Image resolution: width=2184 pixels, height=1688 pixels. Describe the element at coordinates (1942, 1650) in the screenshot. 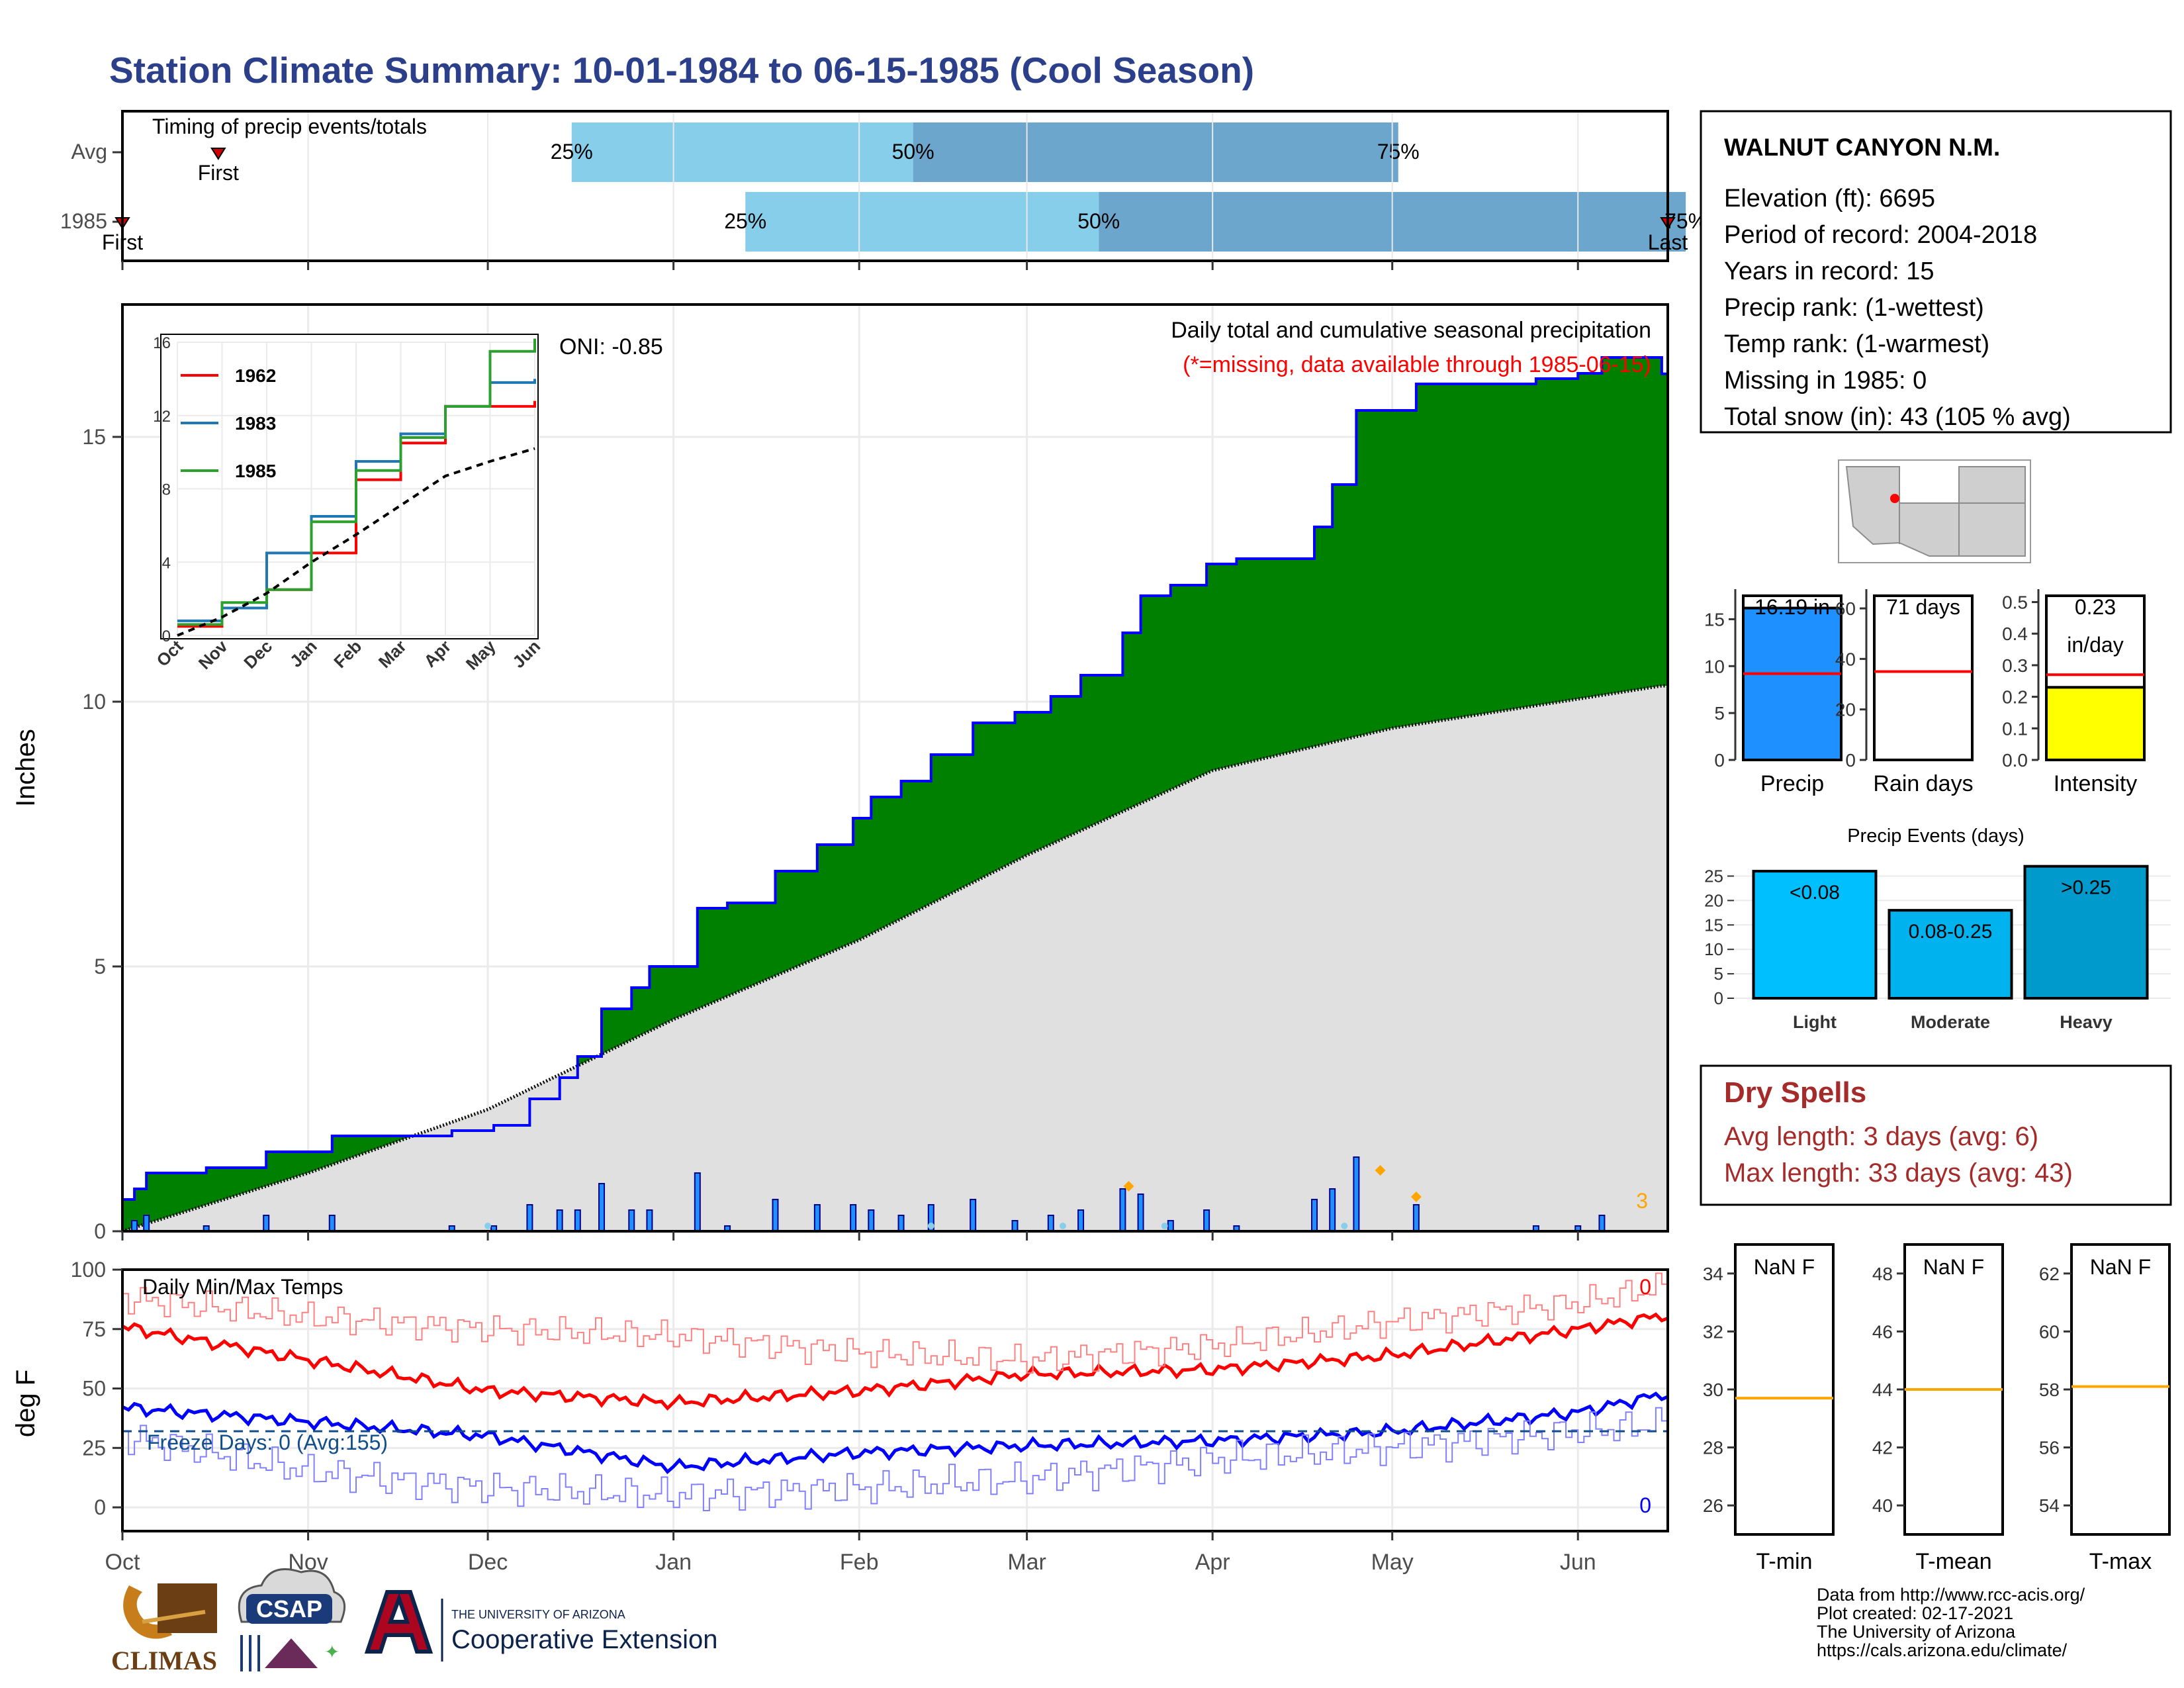

I see `footer-credit-line: https://cals.arizona.edu/climate/` at that location.